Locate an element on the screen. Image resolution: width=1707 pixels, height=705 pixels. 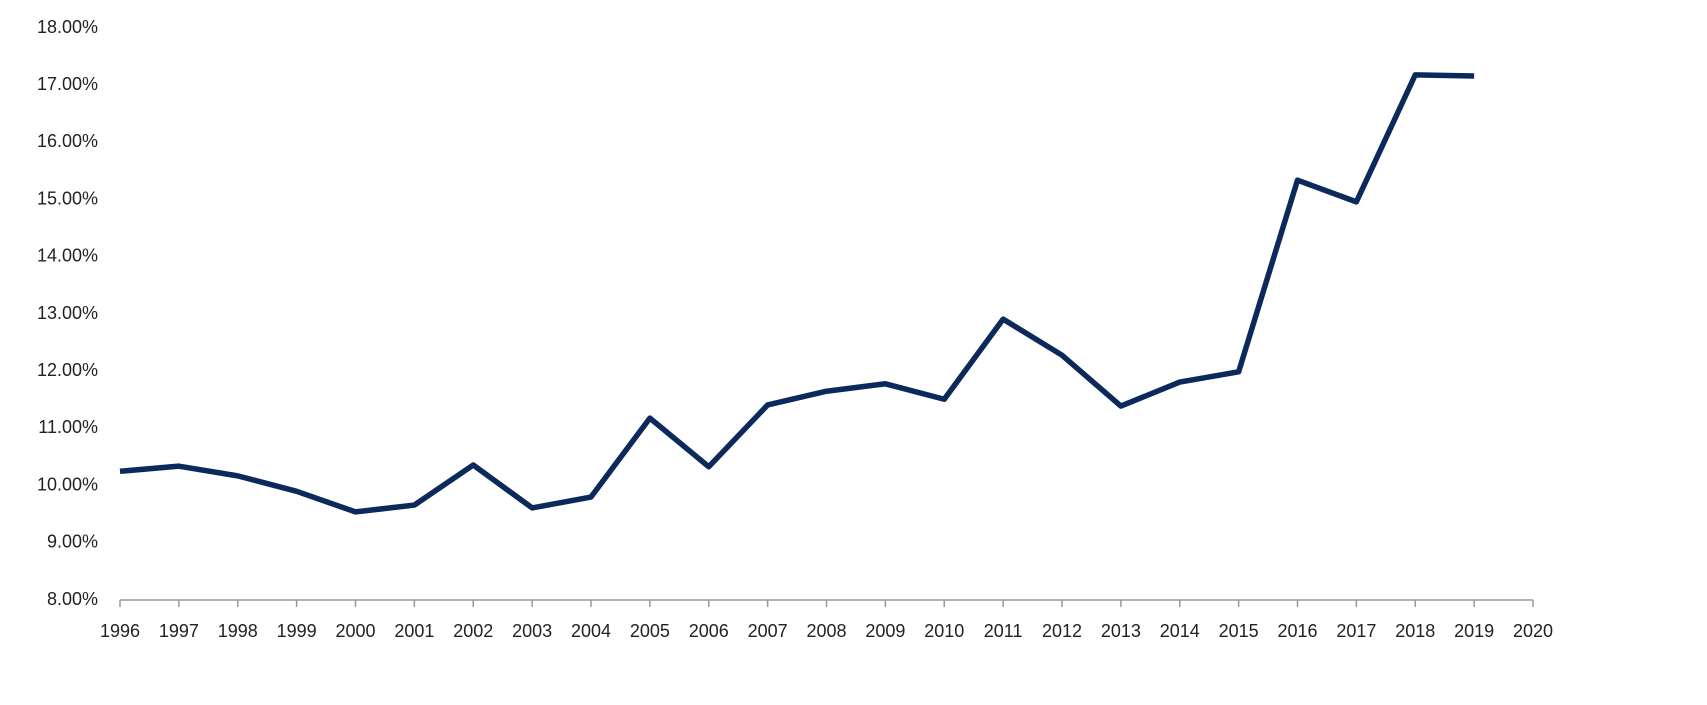
x-tick-label: 2011 is located at coordinates (1003, 631).